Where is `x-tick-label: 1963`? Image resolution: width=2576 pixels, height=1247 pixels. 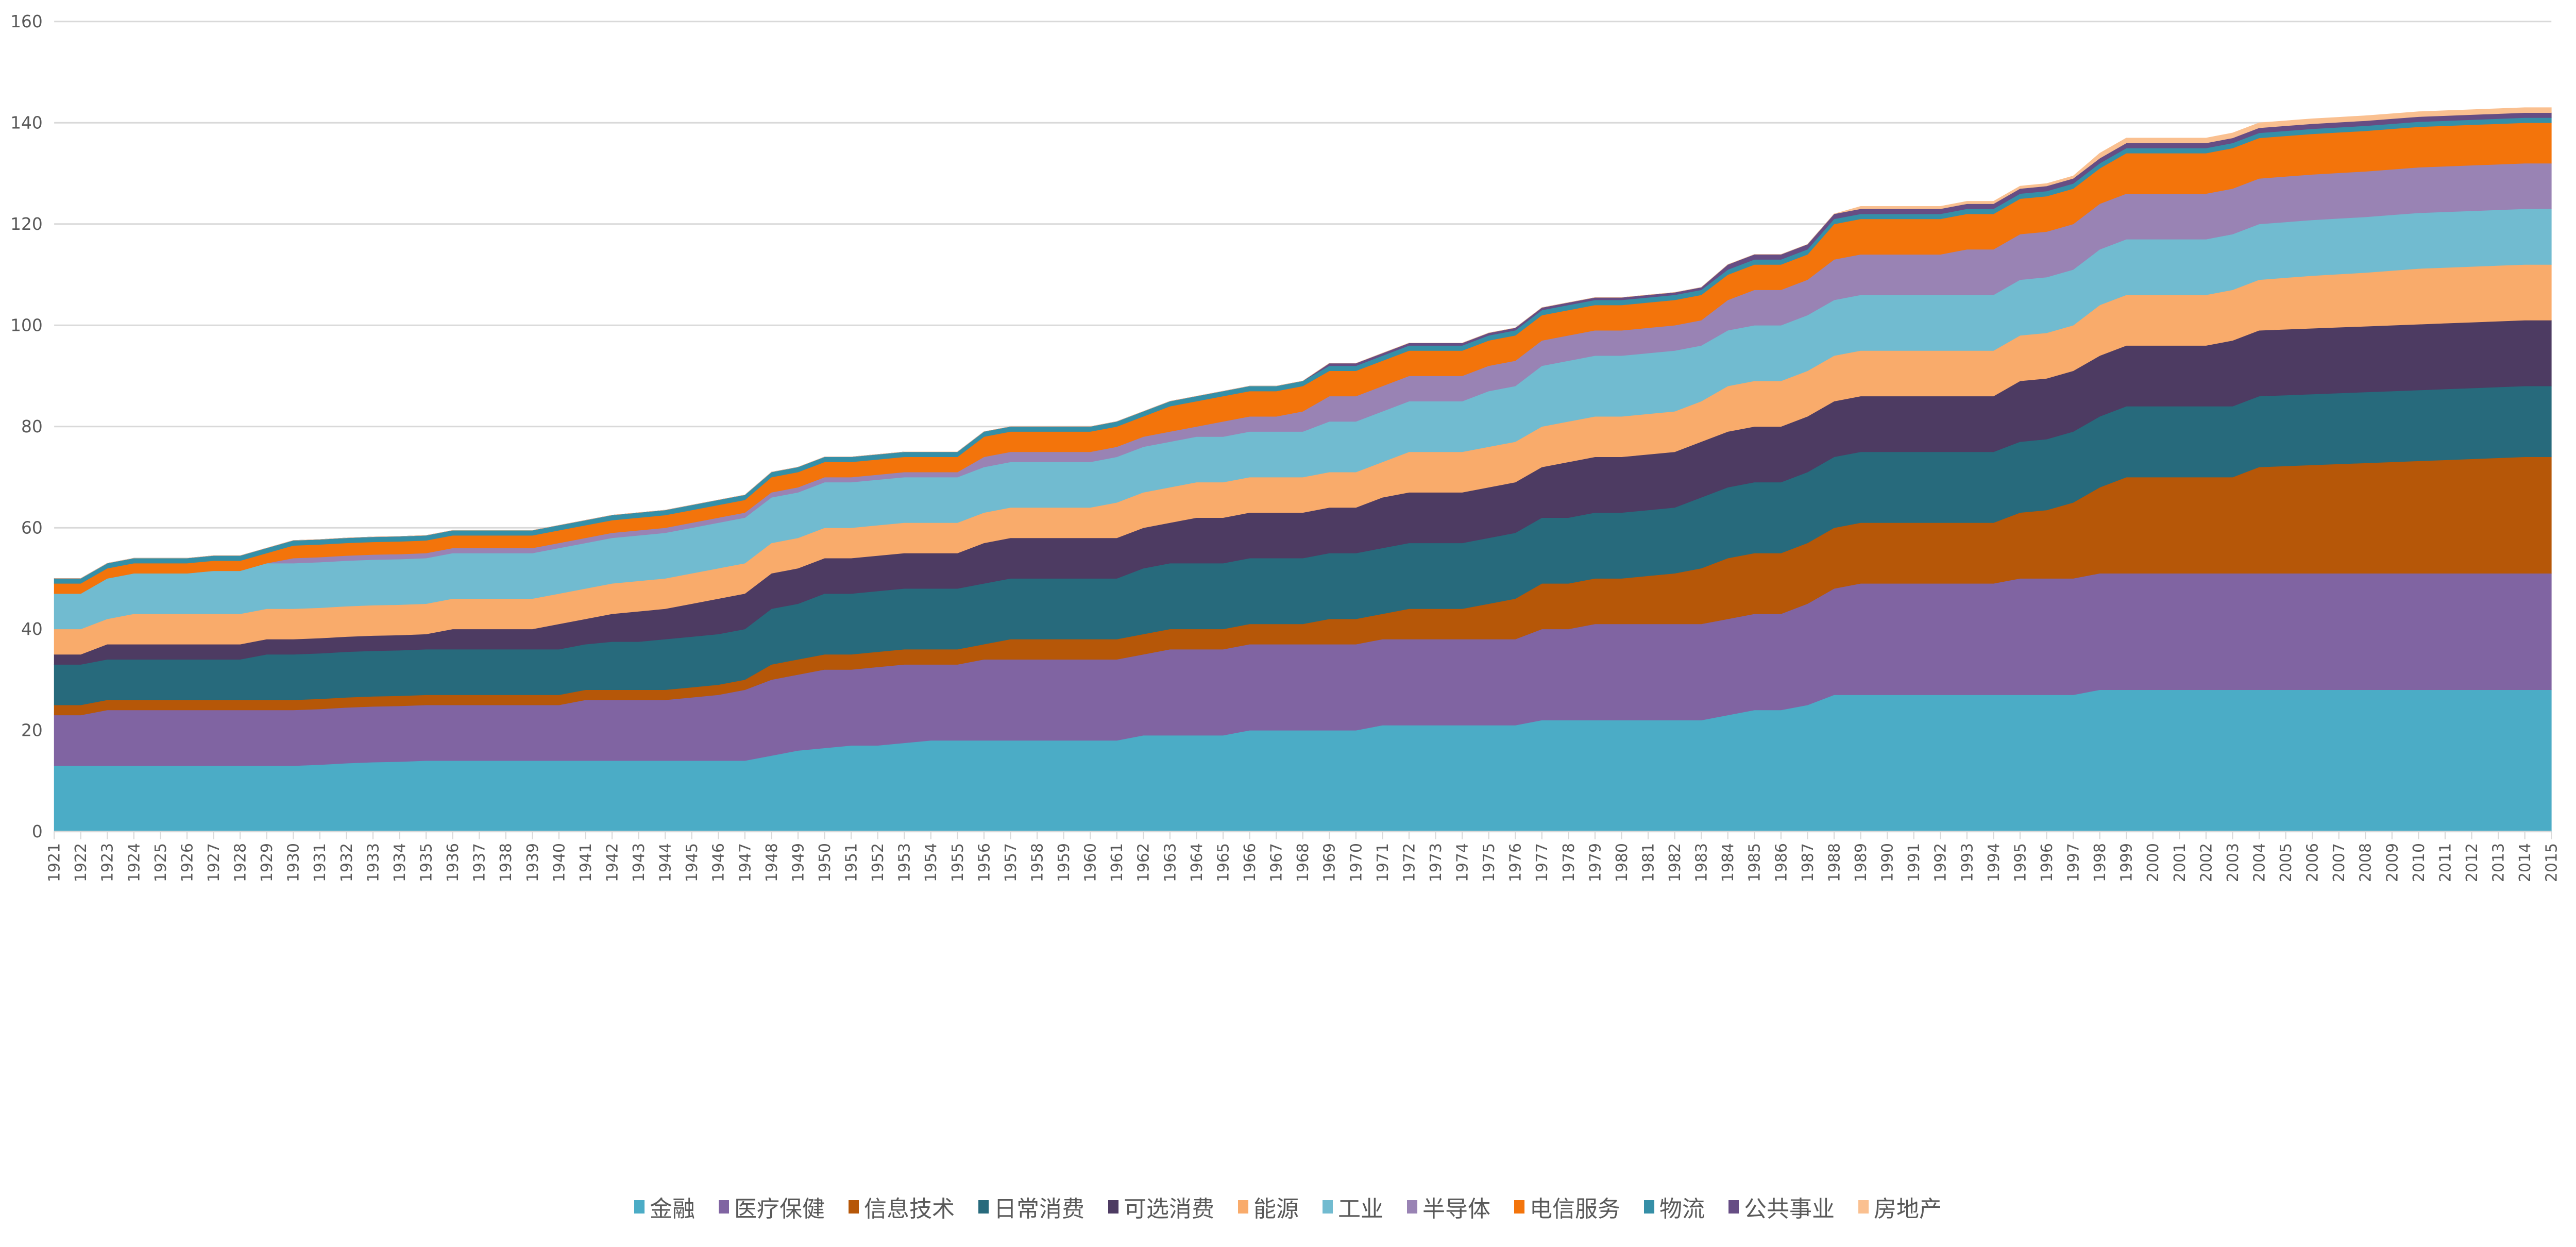 x-tick-label: 1963 is located at coordinates (1170, 862).